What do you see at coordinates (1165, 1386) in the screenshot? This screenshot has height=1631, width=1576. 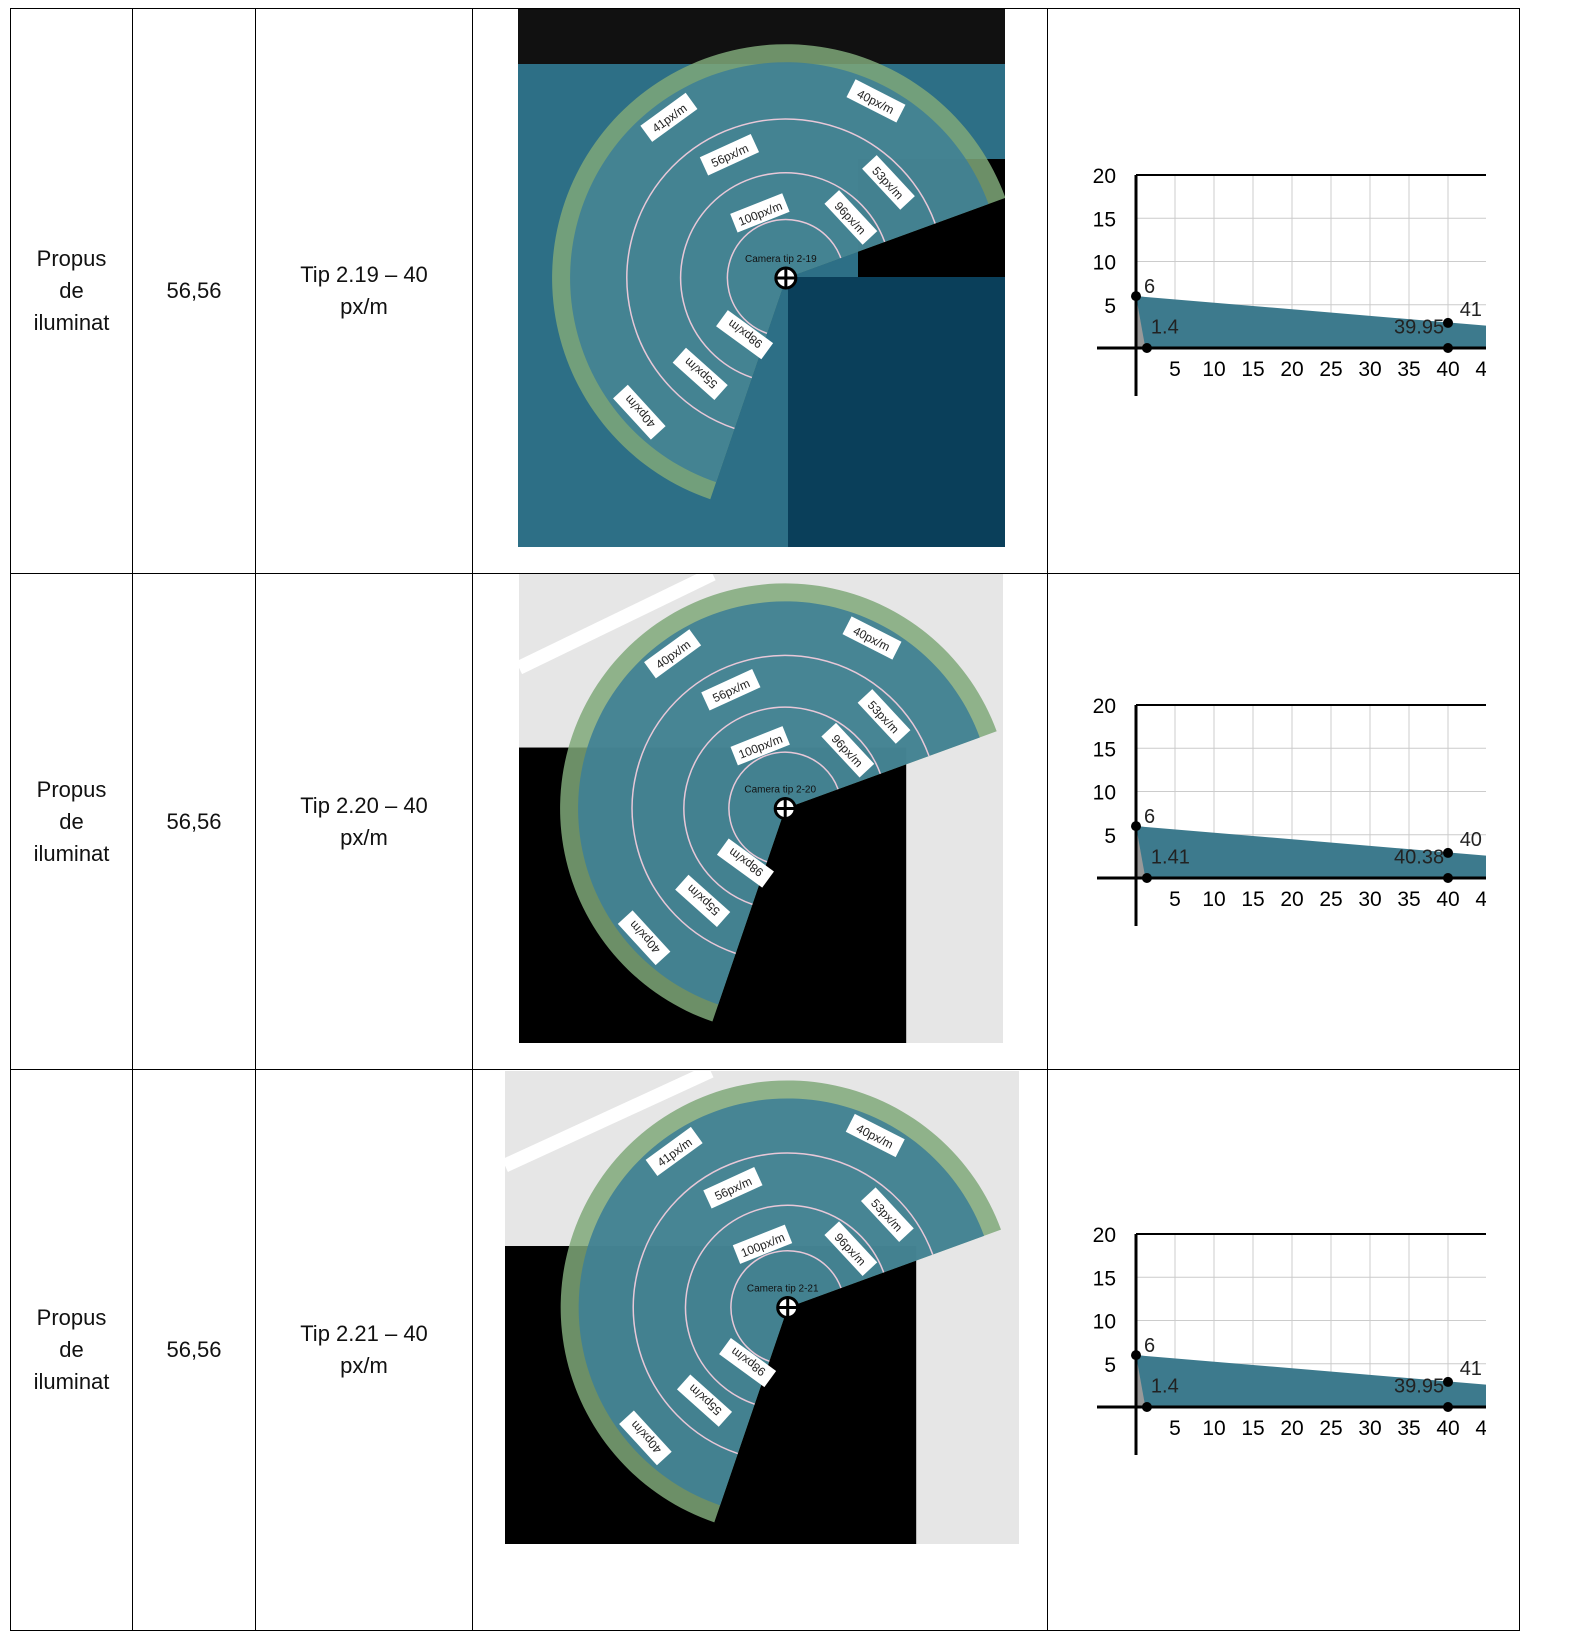 I see `point-label: 1.4` at bounding box center [1165, 1386].